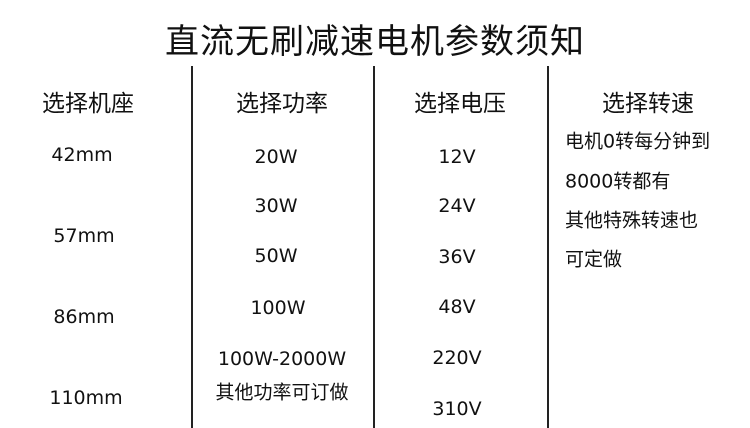  What do you see at coordinates (282, 104) in the screenshot?
I see `header-power: 选择功率` at bounding box center [282, 104].